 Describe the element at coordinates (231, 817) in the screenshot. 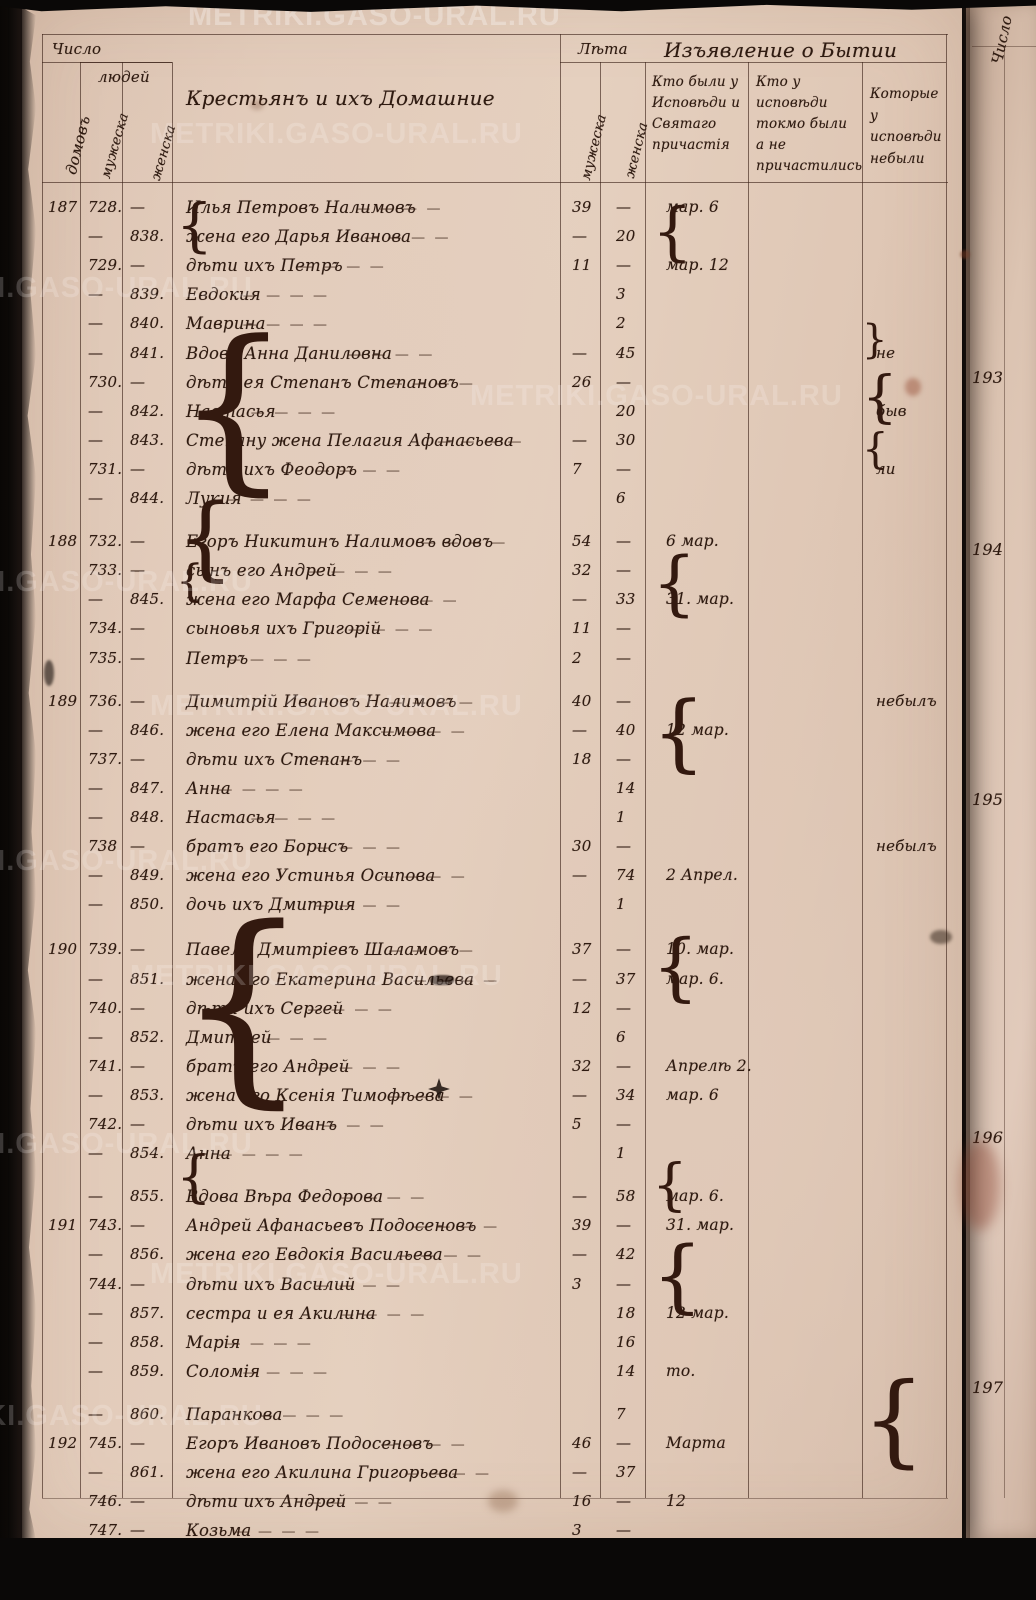

I see `cell: Настасья` at that location.